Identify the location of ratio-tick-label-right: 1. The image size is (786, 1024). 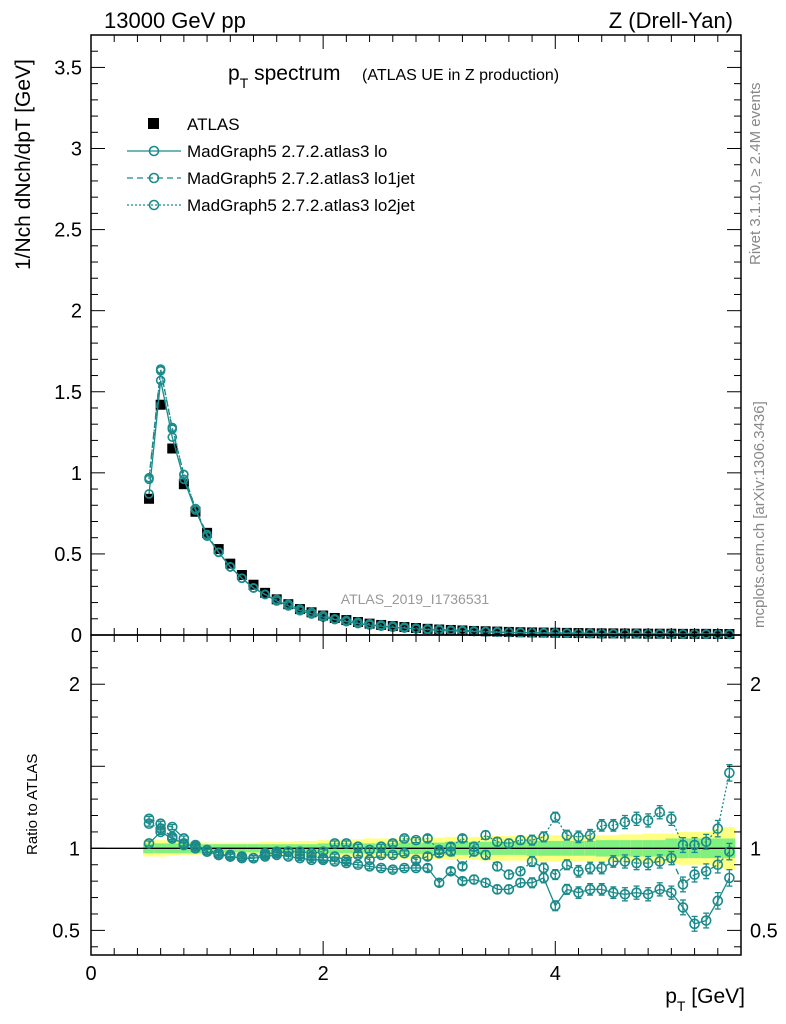
(755, 849).